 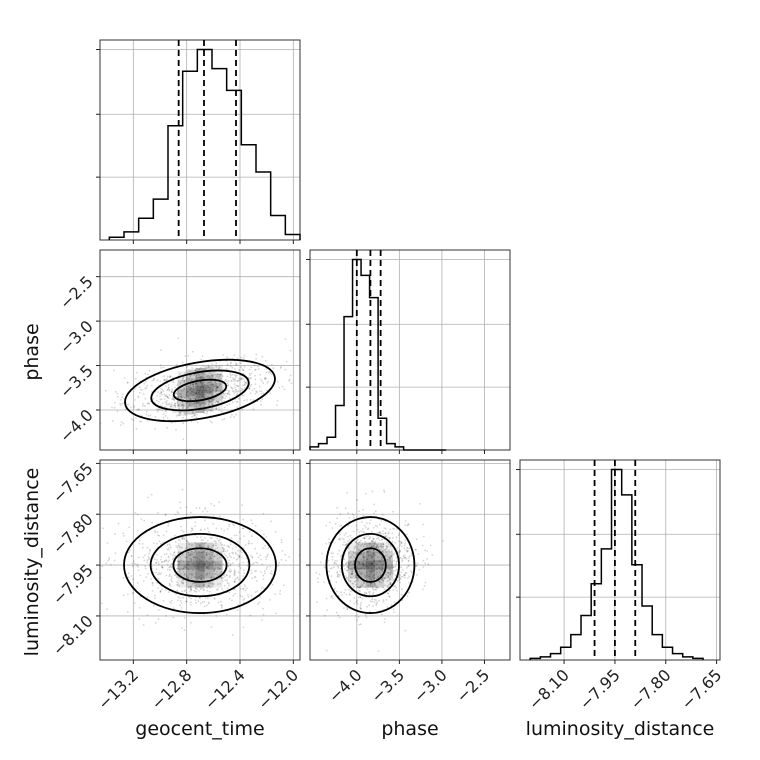 I want to click on contour-level, so click(x=200, y=390).